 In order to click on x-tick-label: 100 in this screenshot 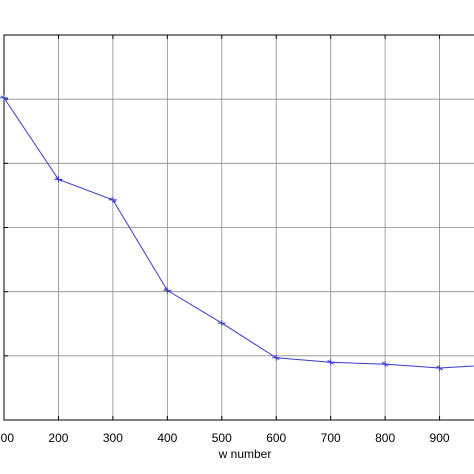, I will do `click(7, 438)`.